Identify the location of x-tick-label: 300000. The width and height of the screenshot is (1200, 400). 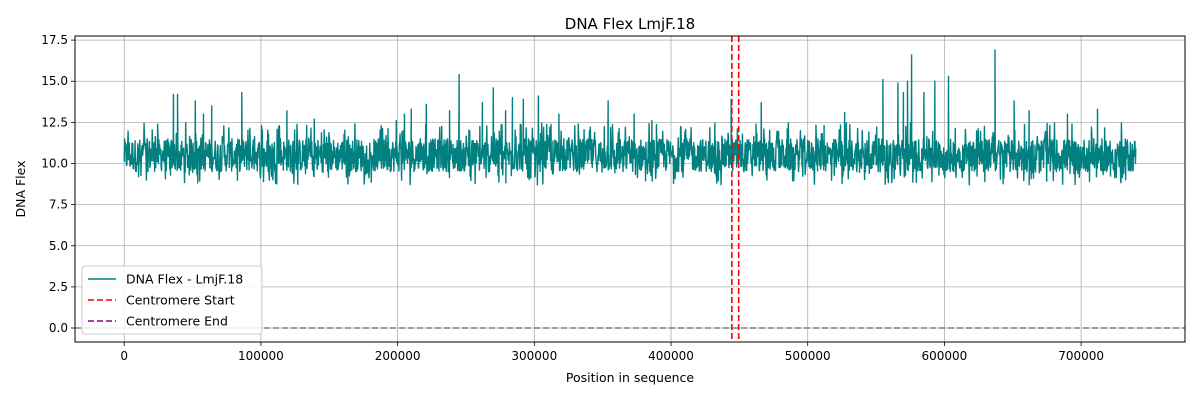
(534, 356).